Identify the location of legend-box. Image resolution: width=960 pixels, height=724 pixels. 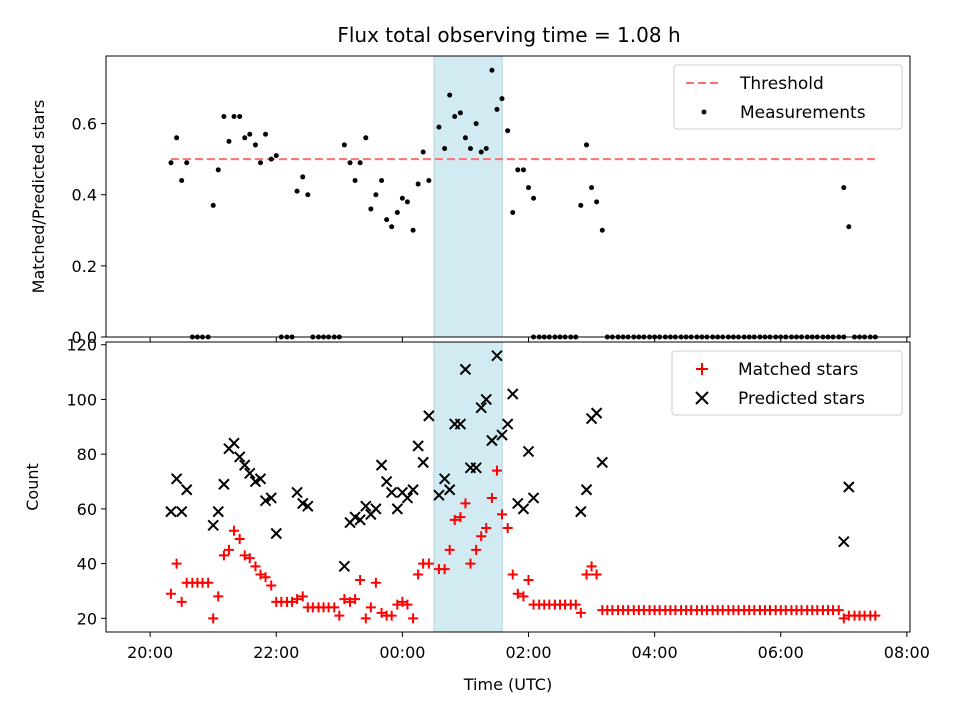
(787, 383).